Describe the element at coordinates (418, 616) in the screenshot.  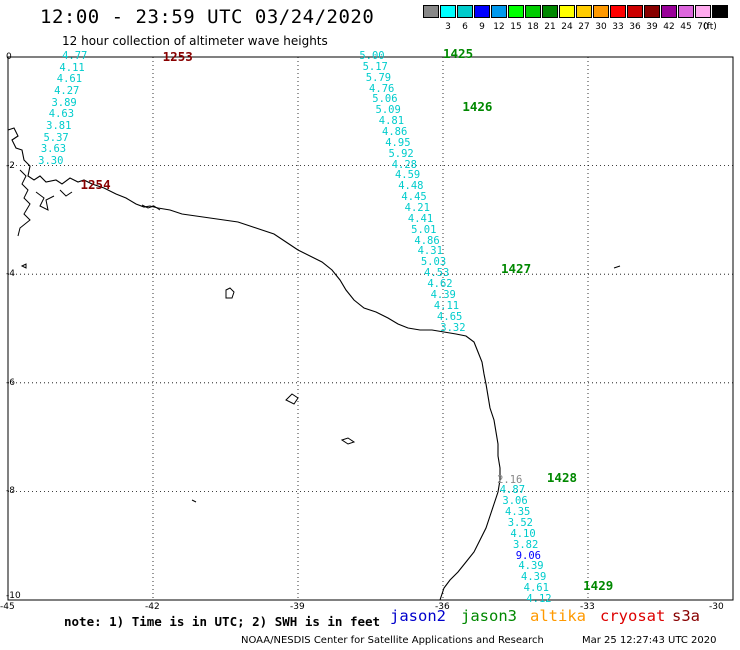
I see `legend-entry: jason2` at that location.